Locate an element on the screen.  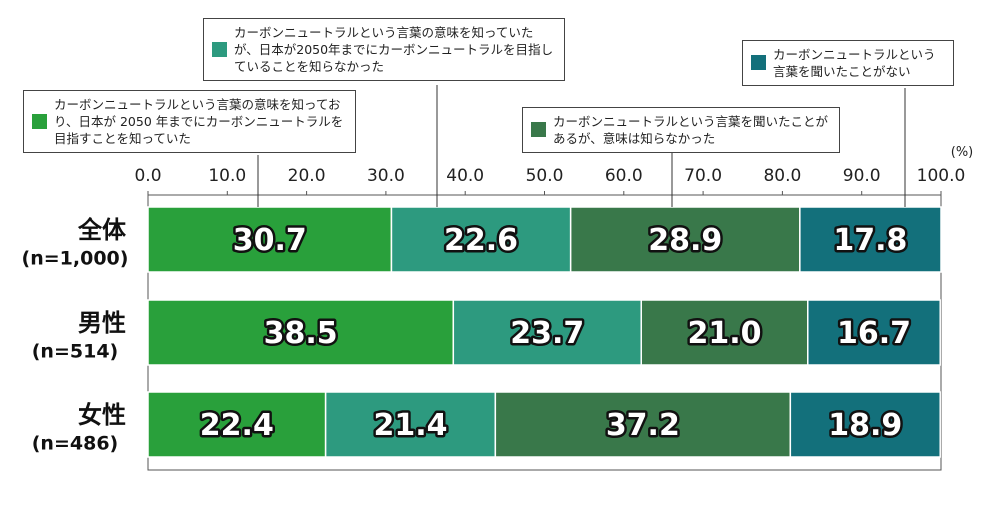
value-label: 30.7 is located at coordinates (270, 240).